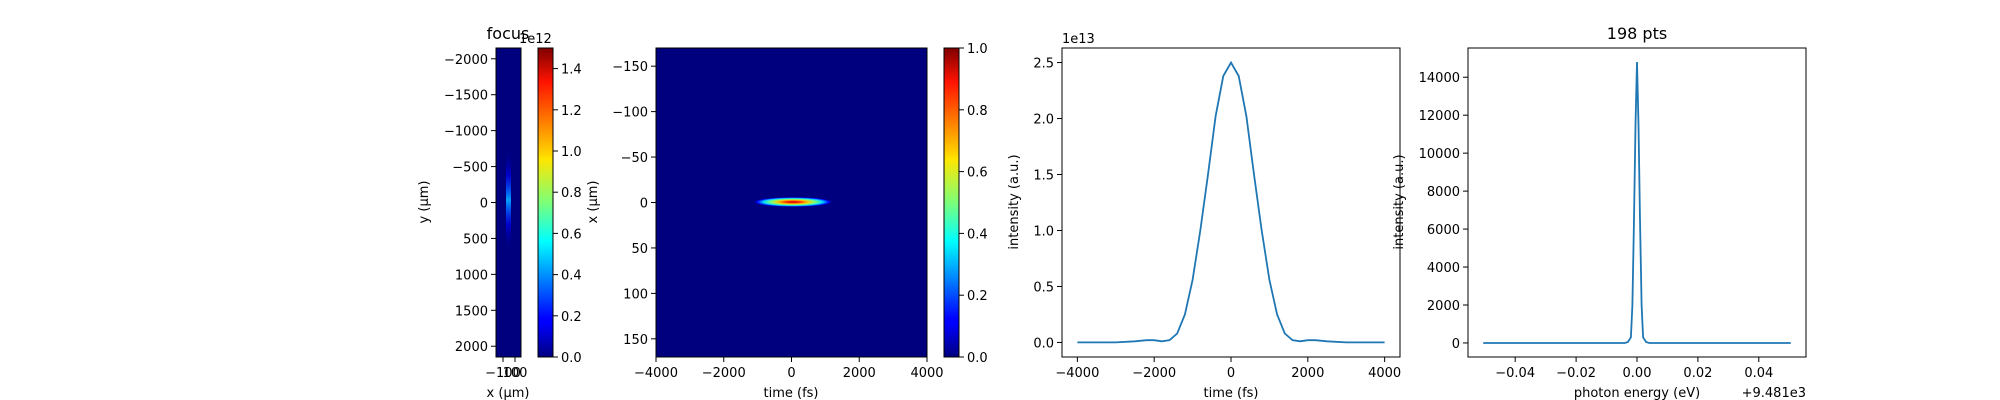  Describe the element at coordinates (535, 39) in the screenshot. I see `focus-colorbar-offset: 1e12` at that location.